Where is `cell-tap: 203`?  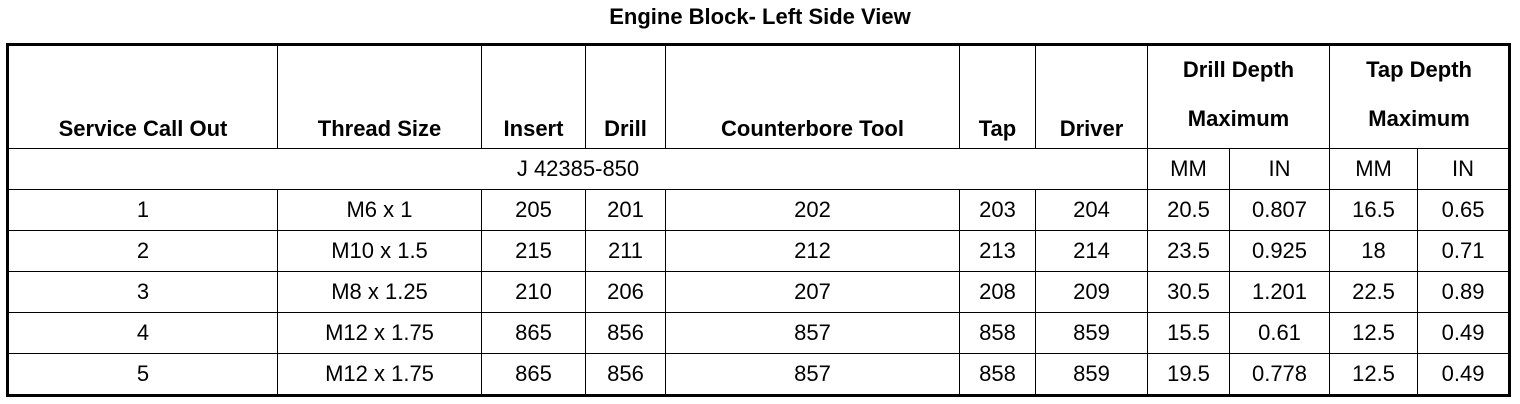
cell-tap: 203 is located at coordinates (997, 210).